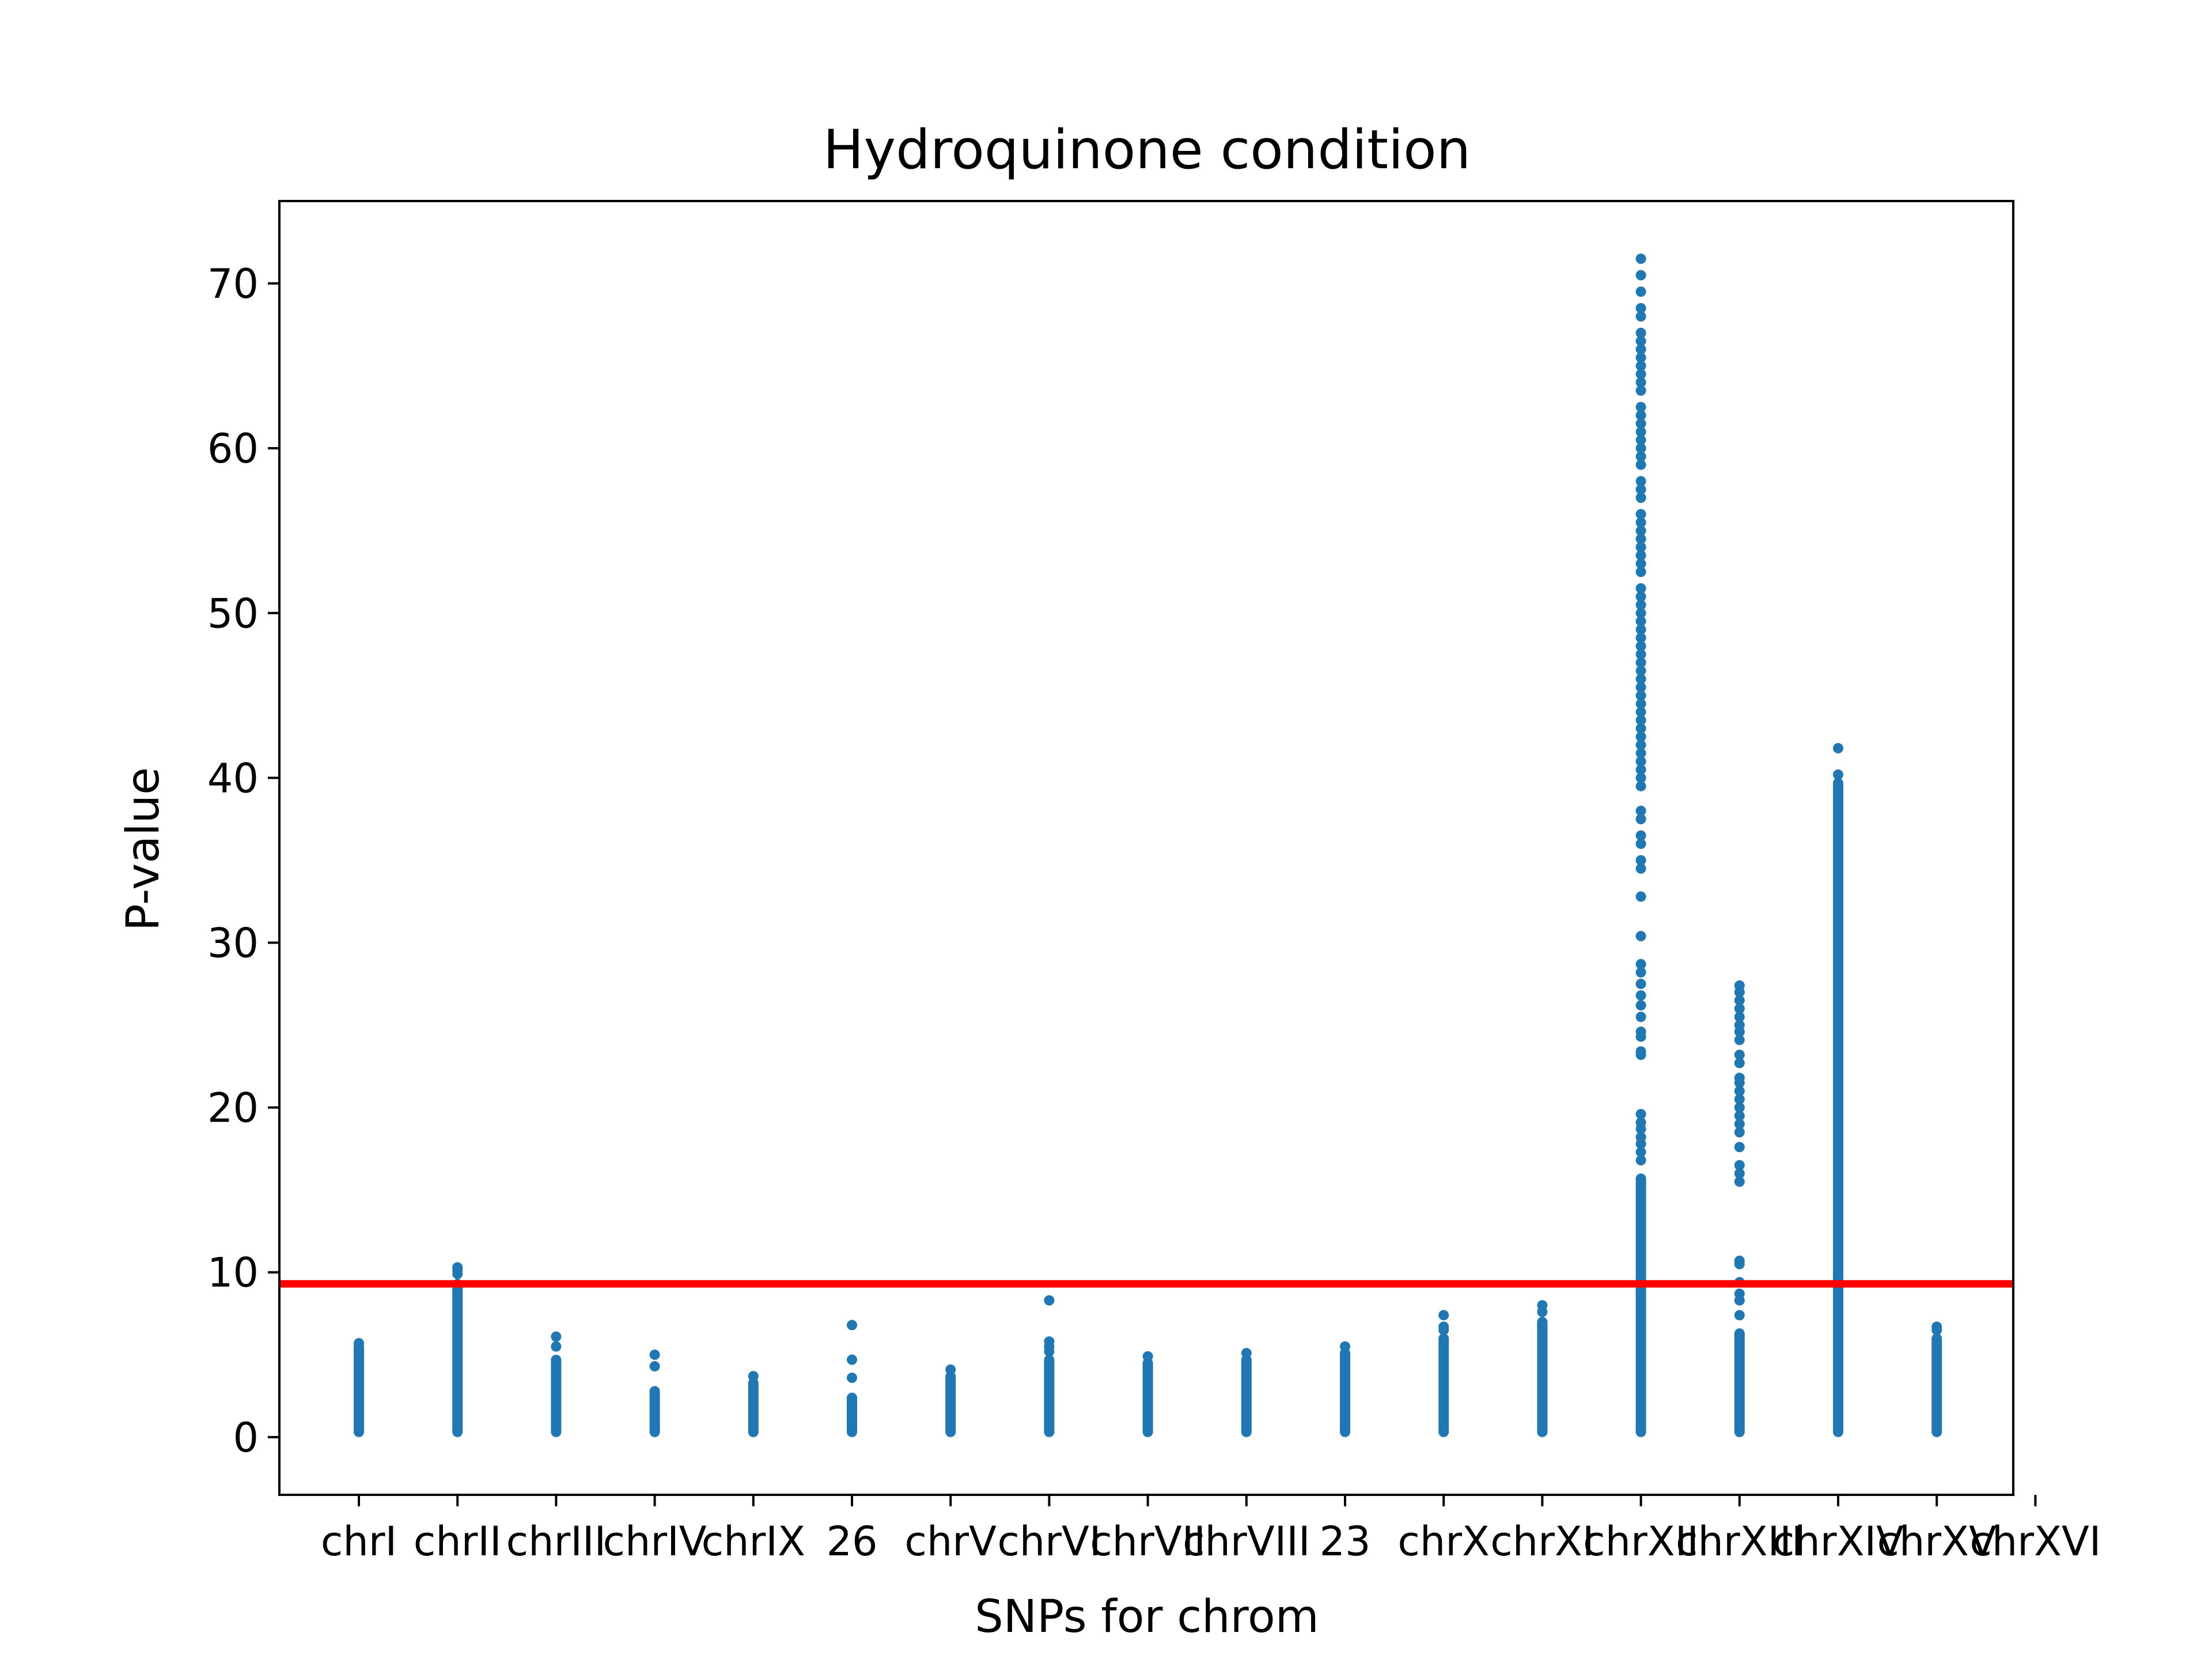  Describe the element at coordinates (1739, 1208) in the screenshot. I see `series-chrXIII` at that location.